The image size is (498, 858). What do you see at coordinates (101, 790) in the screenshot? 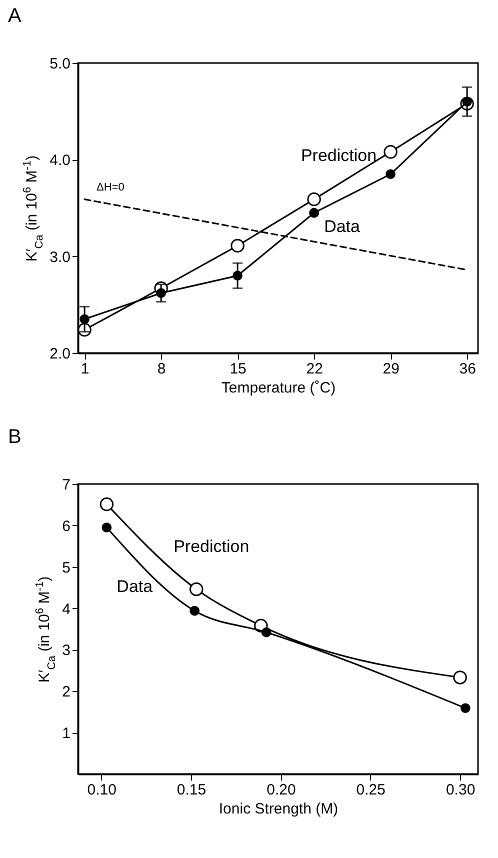
I see `x-tick-label: 0.10` at bounding box center [101, 790].